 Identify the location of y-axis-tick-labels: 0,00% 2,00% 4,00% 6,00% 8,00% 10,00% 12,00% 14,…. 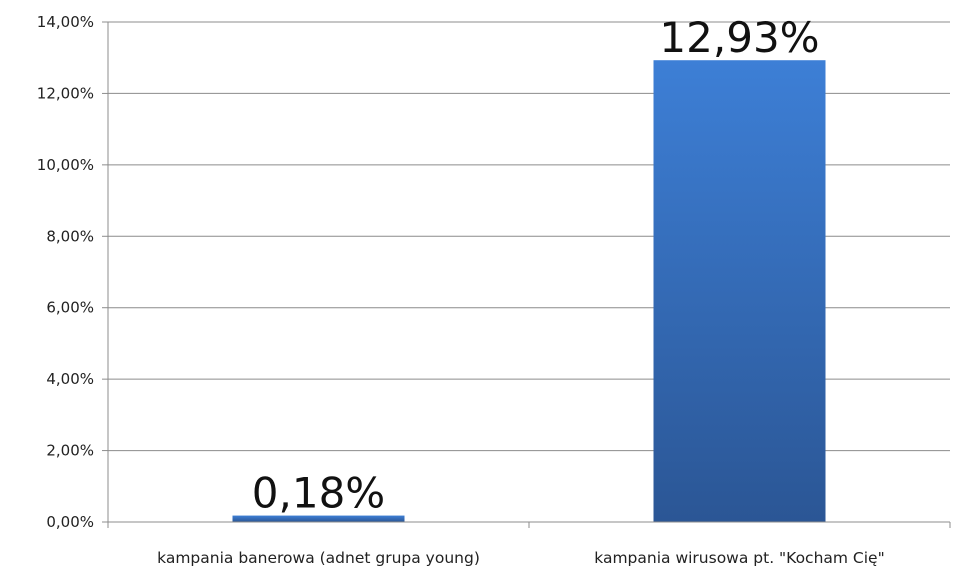
(72, 272).